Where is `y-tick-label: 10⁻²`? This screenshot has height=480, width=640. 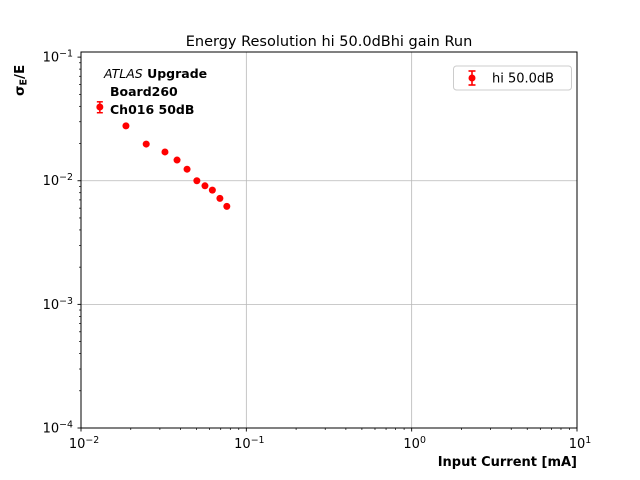 y-tick-label: 10⁻² is located at coordinates (58, 180).